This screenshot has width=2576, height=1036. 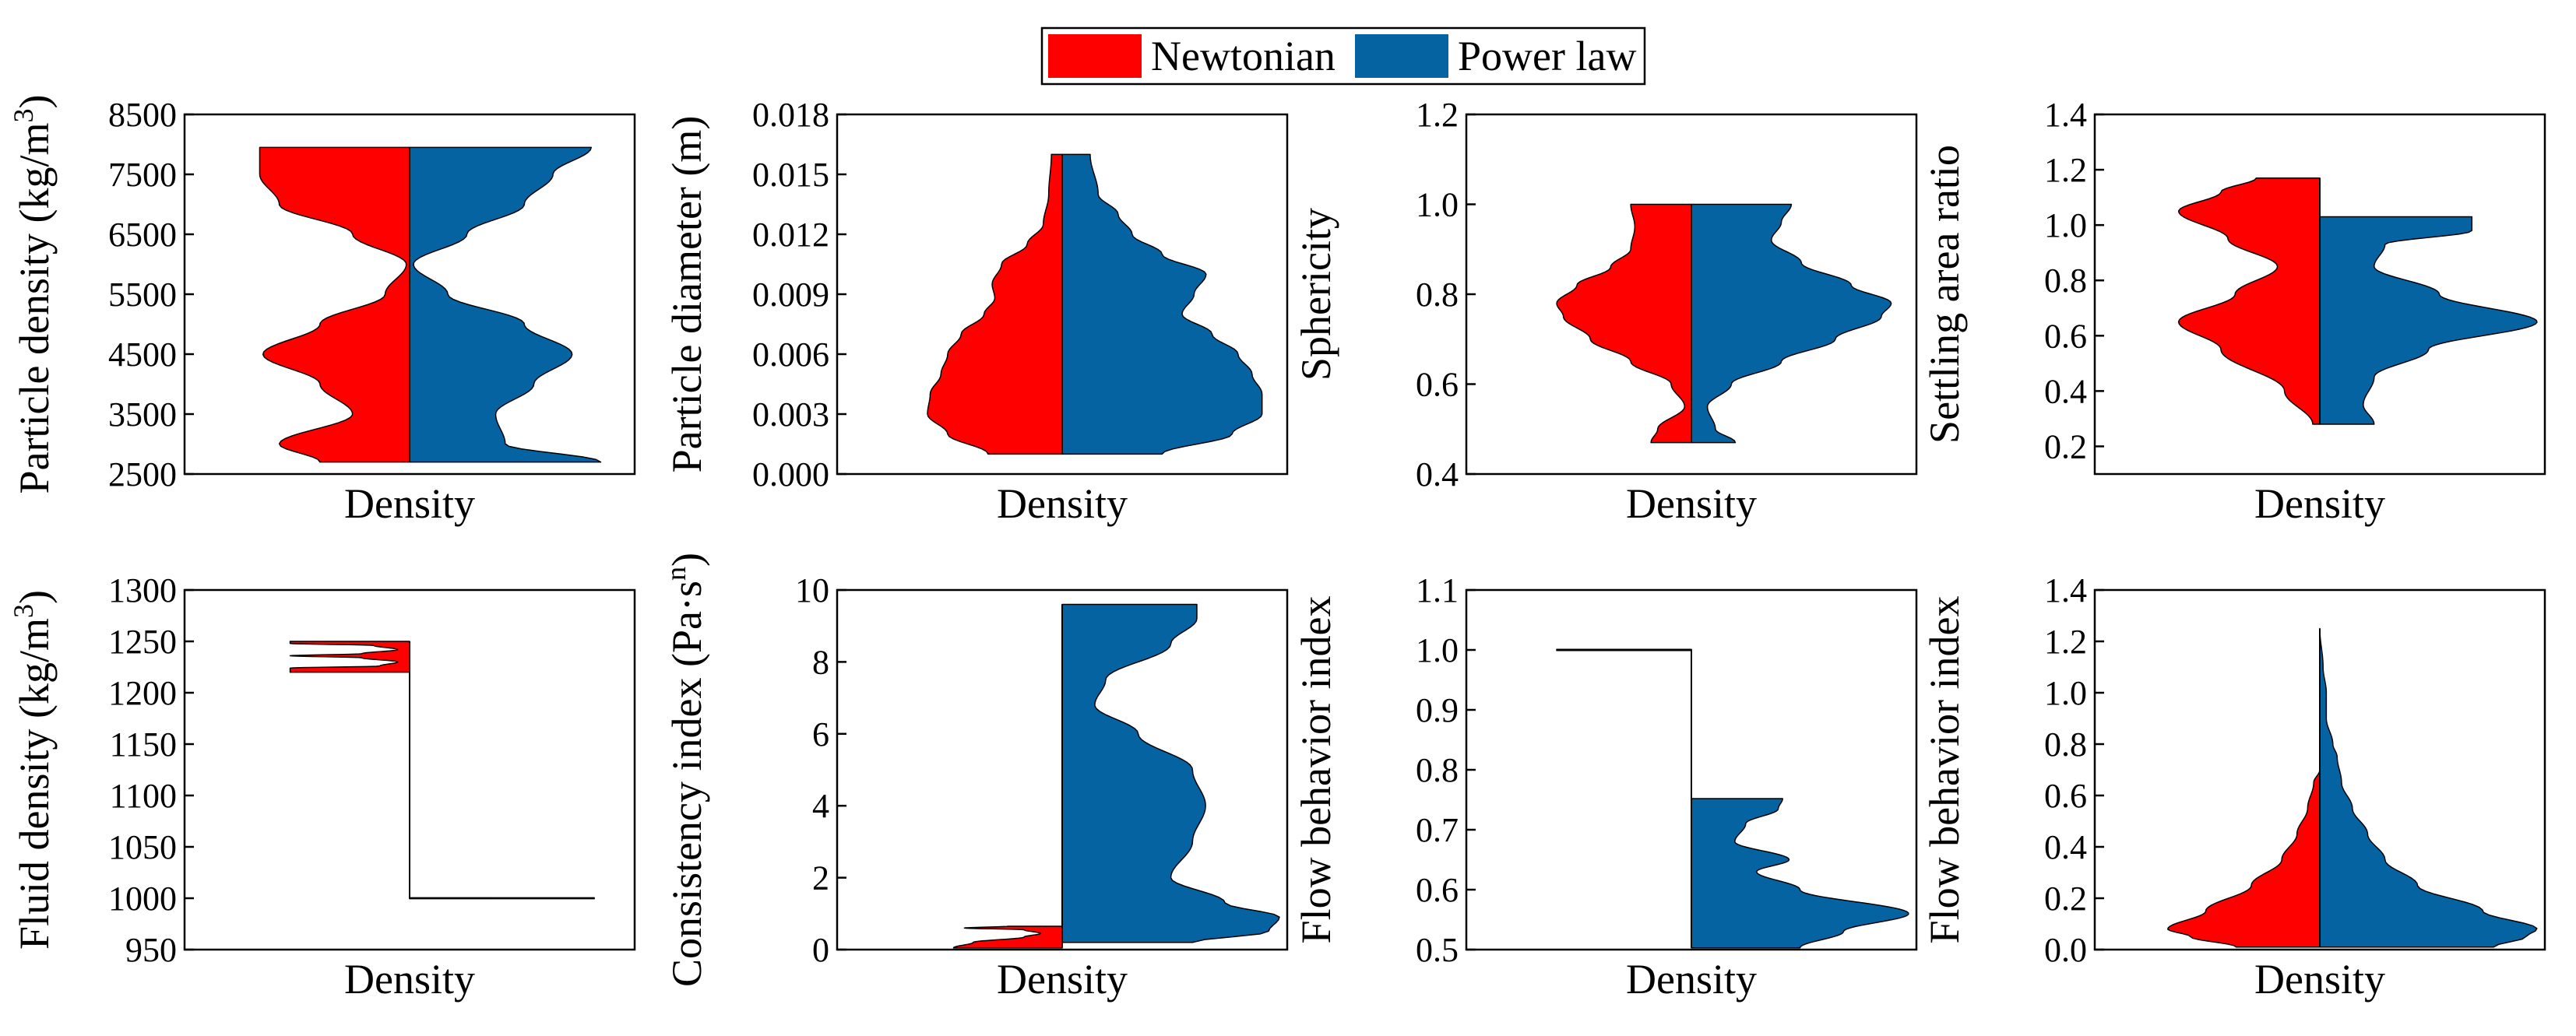 I want to click on y-tick-label-5-5: 1200, so click(x=142, y=693).